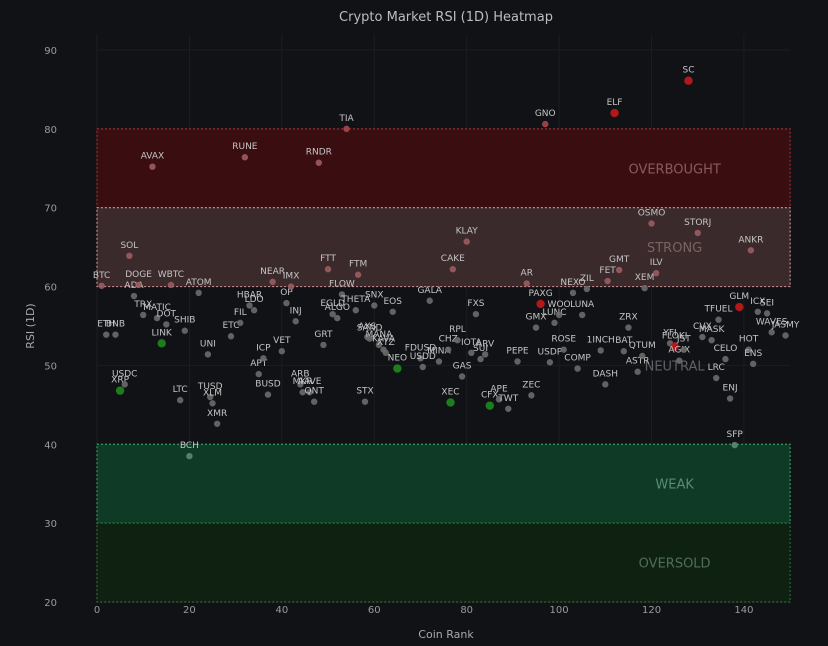  What do you see at coordinates (180, 394) in the screenshot?
I see `data-point-ltc: LTC` at bounding box center [180, 394].